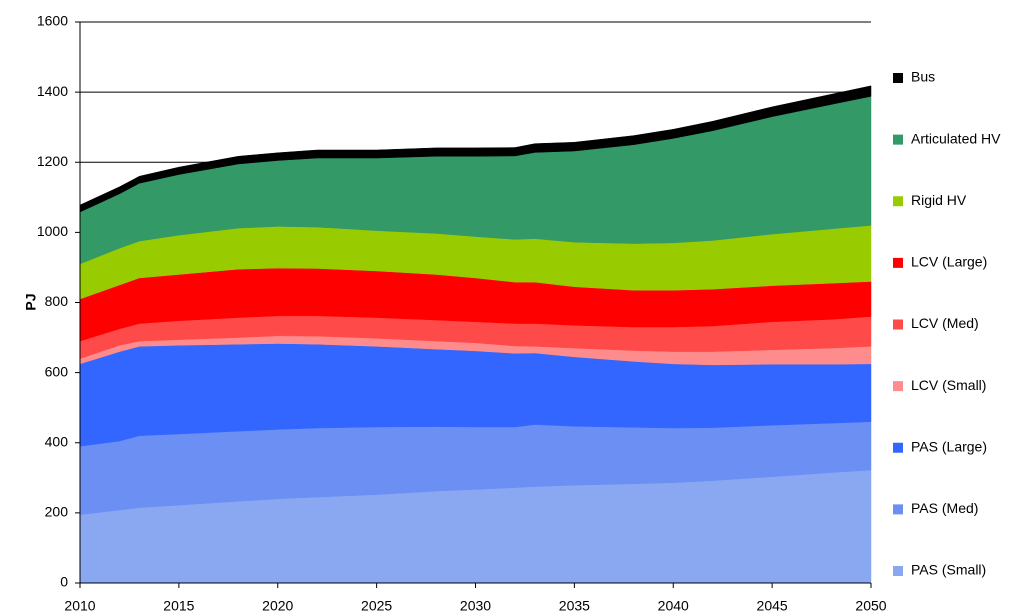  Describe the element at coordinates (64, 582) in the screenshot. I see `y-tick-label: 0` at that location.